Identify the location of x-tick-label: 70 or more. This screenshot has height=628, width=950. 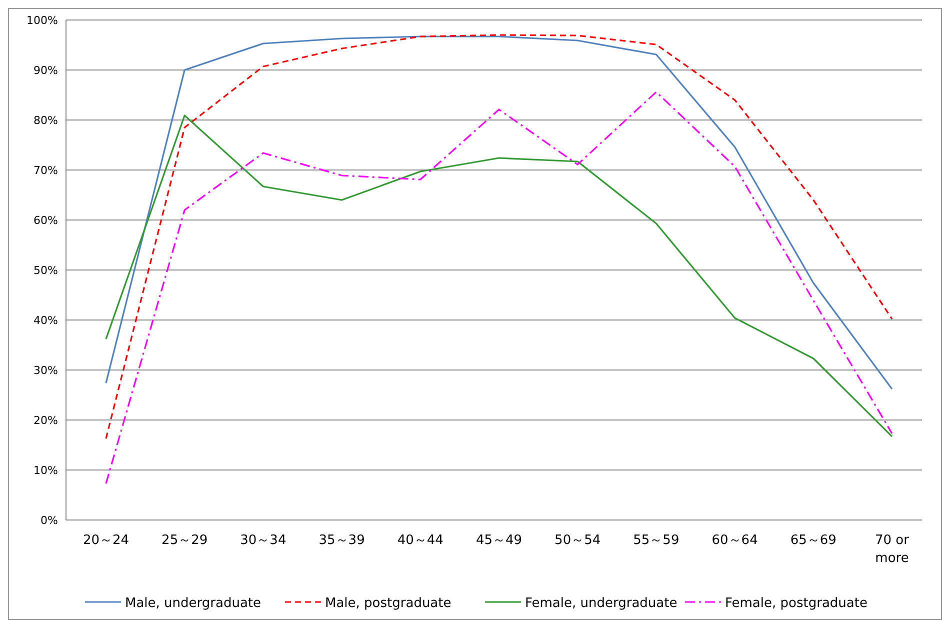
(892, 549).